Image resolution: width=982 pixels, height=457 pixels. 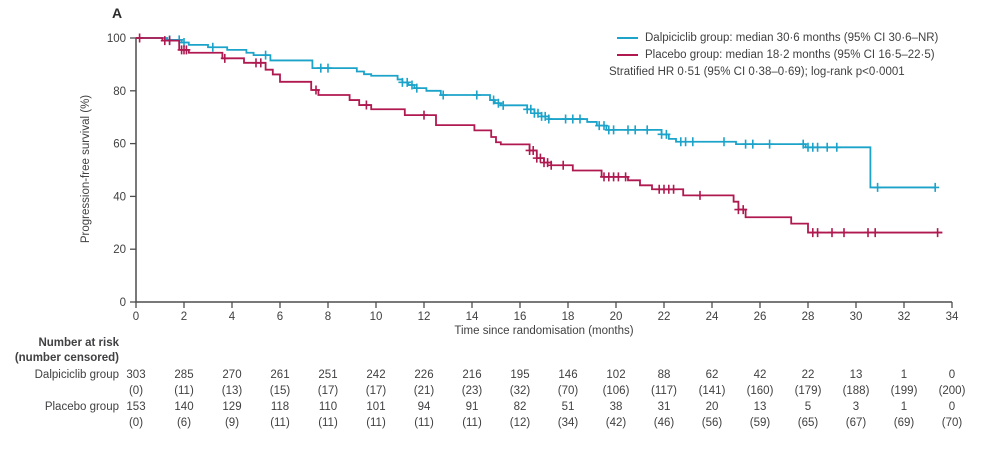 What do you see at coordinates (760, 423) in the screenshot?
I see `risk-censored-cell: (59)` at bounding box center [760, 423].